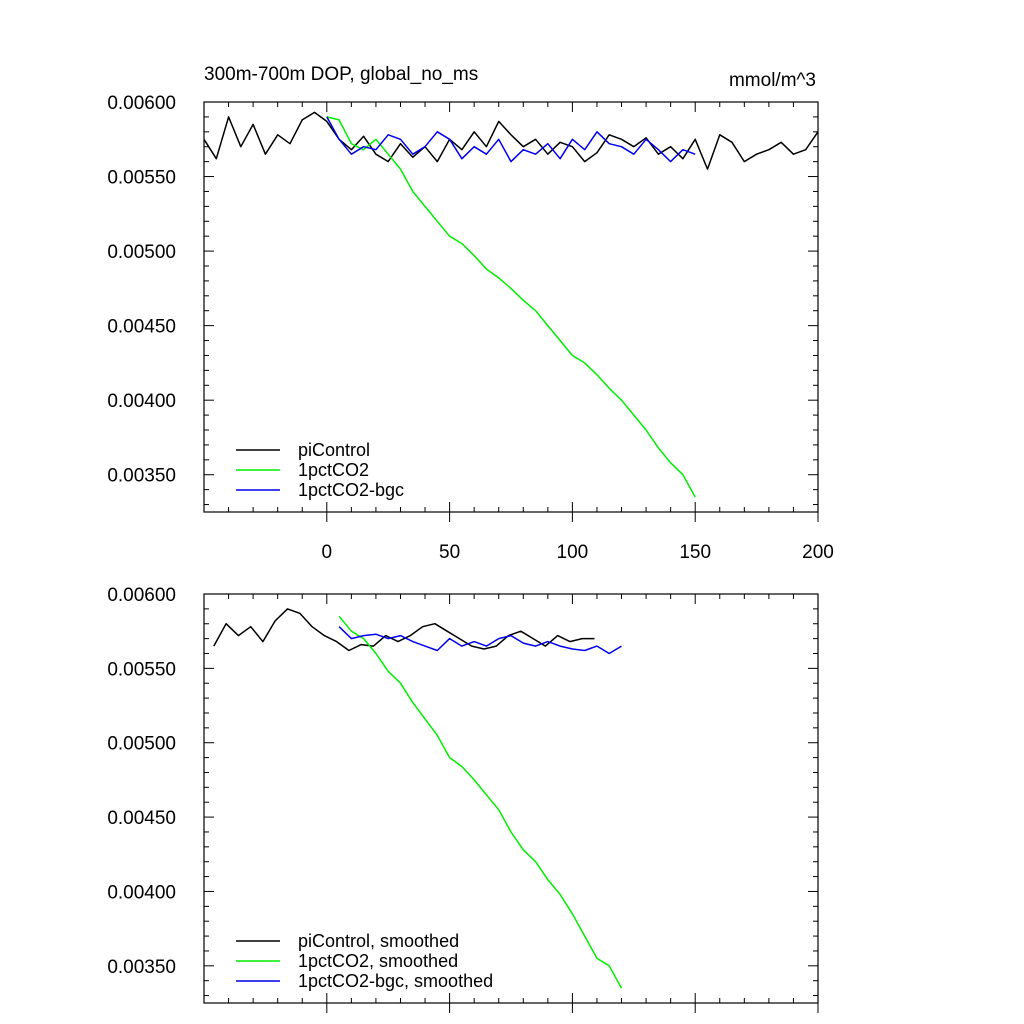  I want to click on x-tick-label: 50, so click(449, 552).